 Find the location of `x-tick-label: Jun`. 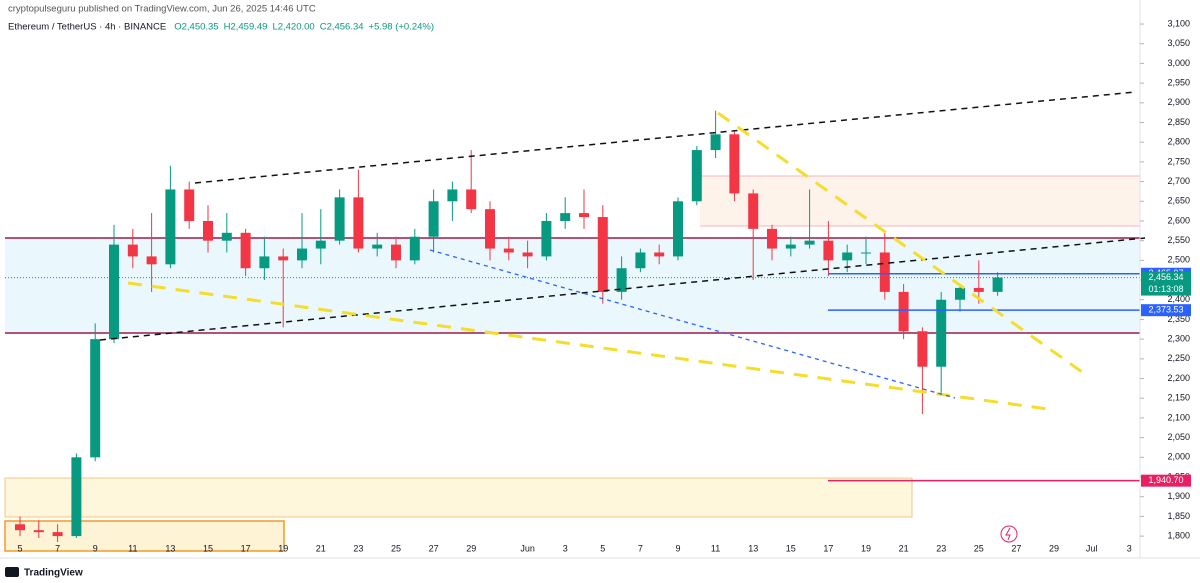

x-tick-label: Jun is located at coordinates (527, 548).